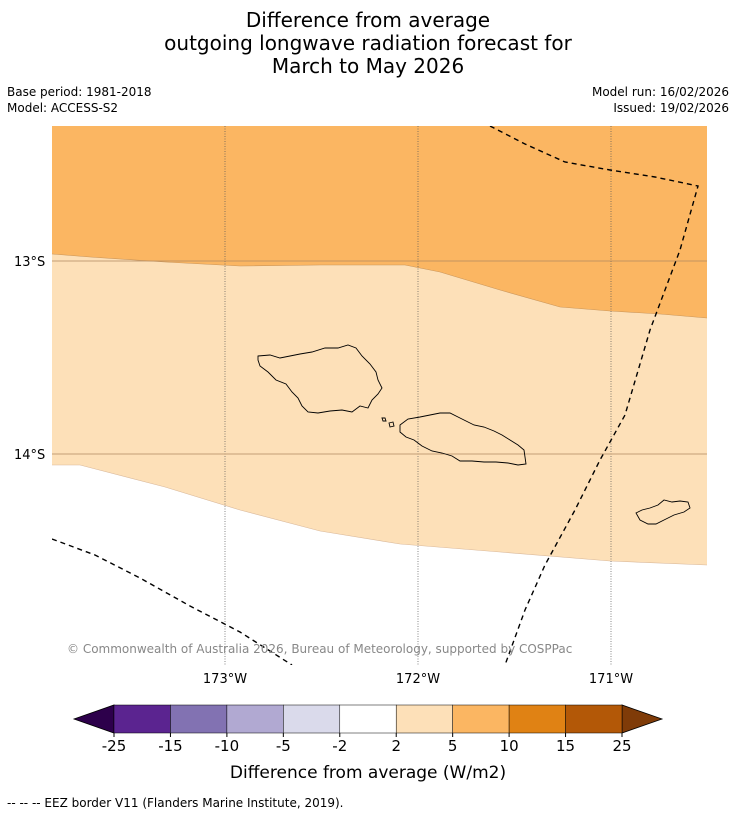  Describe the element at coordinates (621, 746) in the screenshot. I see `colorbar-tick-label: 25` at that location.